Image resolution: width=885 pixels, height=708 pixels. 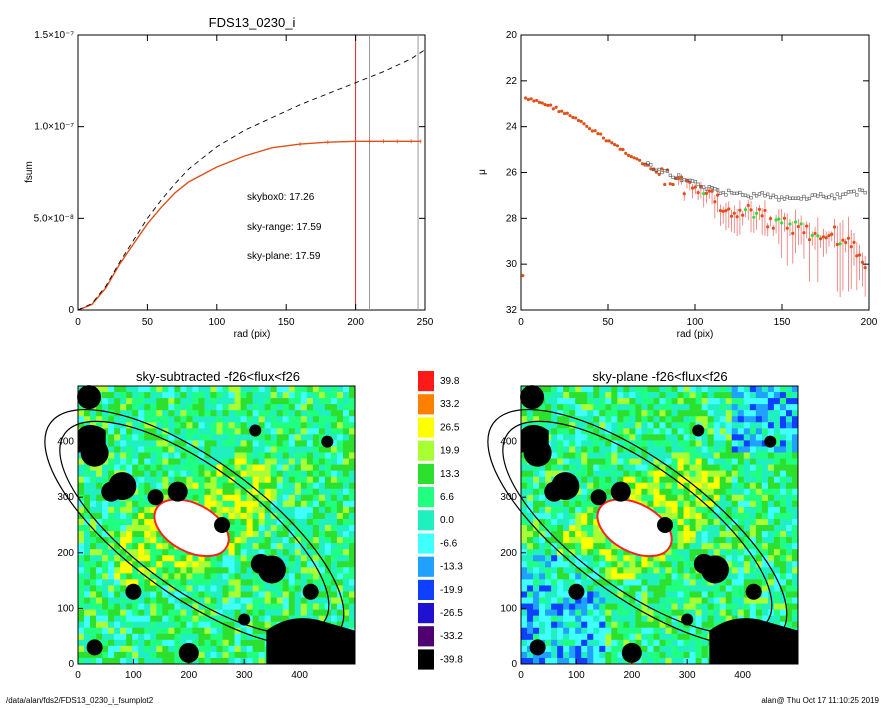 What do you see at coordinates (310, 641) in the screenshot?
I see `masked-bright-star` at bounding box center [310, 641].